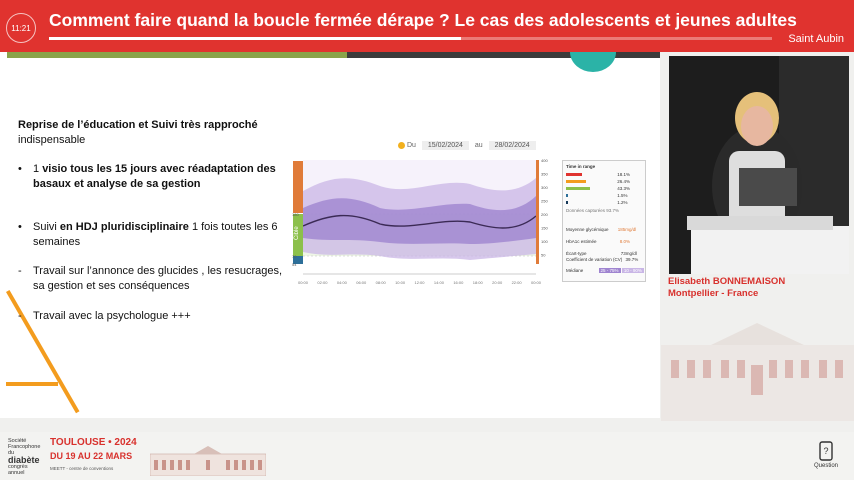  I want to click on std-dev: Écart-type 73mg/dl, so click(601, 253).